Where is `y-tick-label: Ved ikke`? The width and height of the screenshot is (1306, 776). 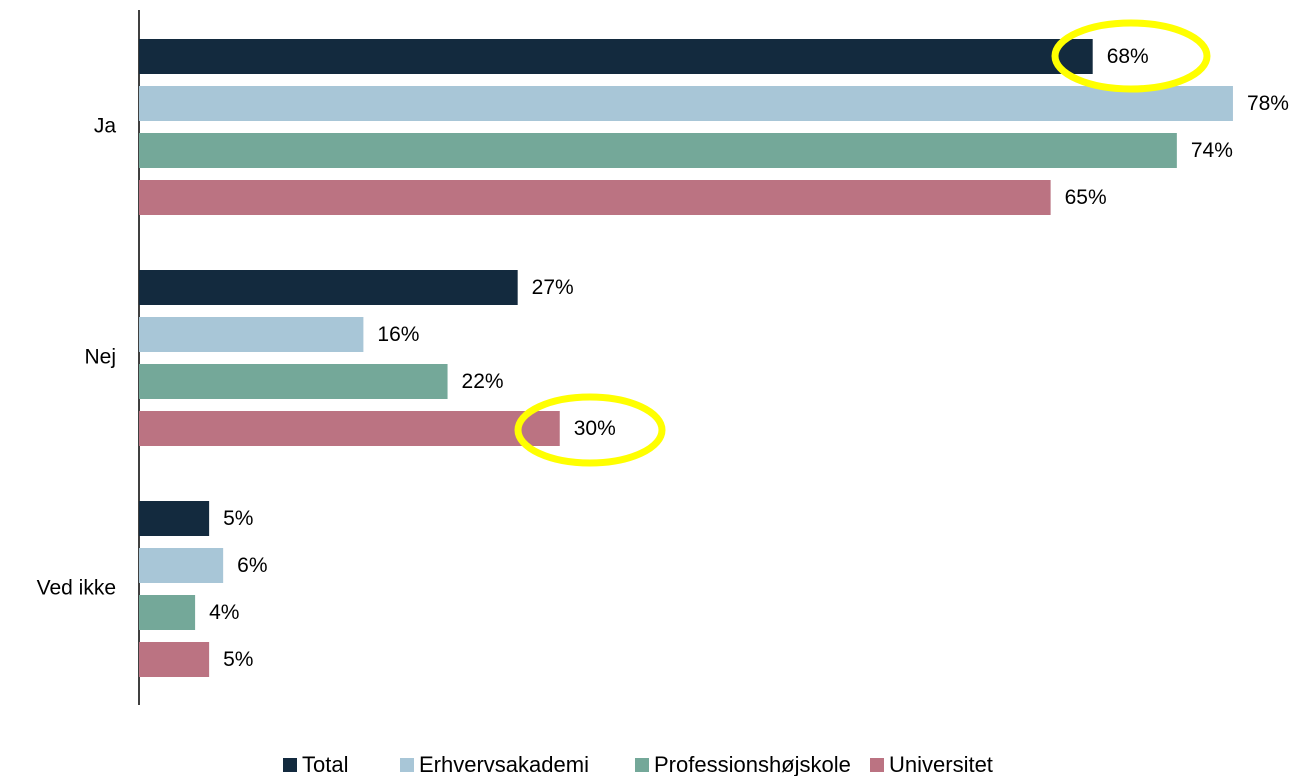
y-tick-label: Ved ikke is located at coordinates (76, 588).